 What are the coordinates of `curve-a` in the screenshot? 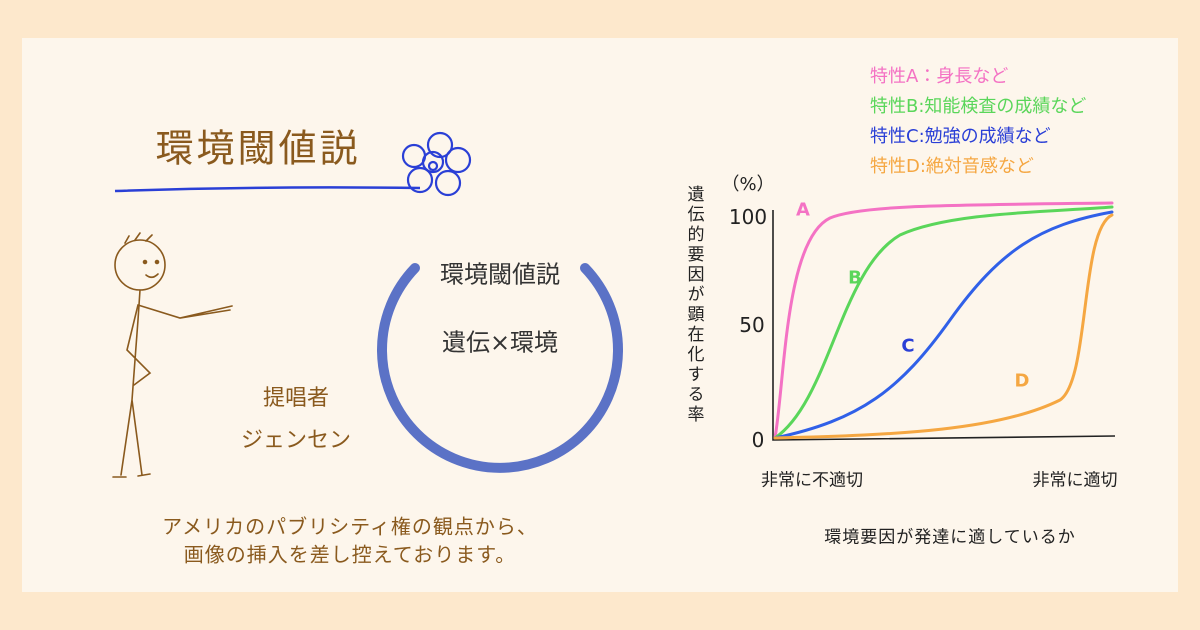 It's located at (943, 320).